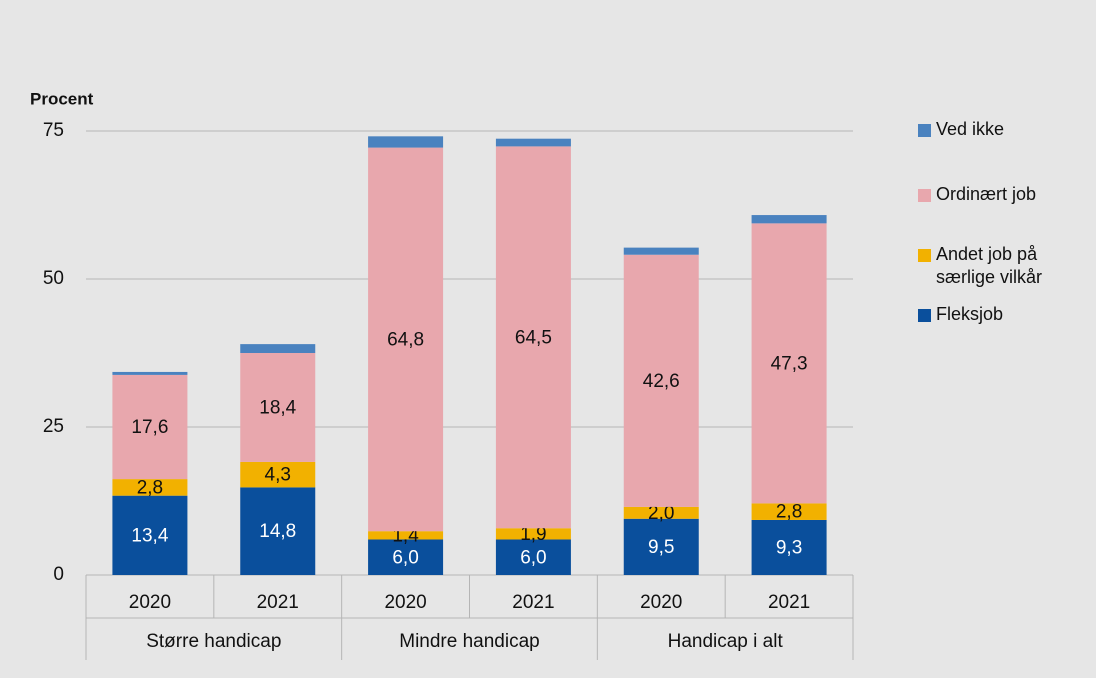  I want to click on legend-label: Andet job på særlige vilkår, so click(989, 265).